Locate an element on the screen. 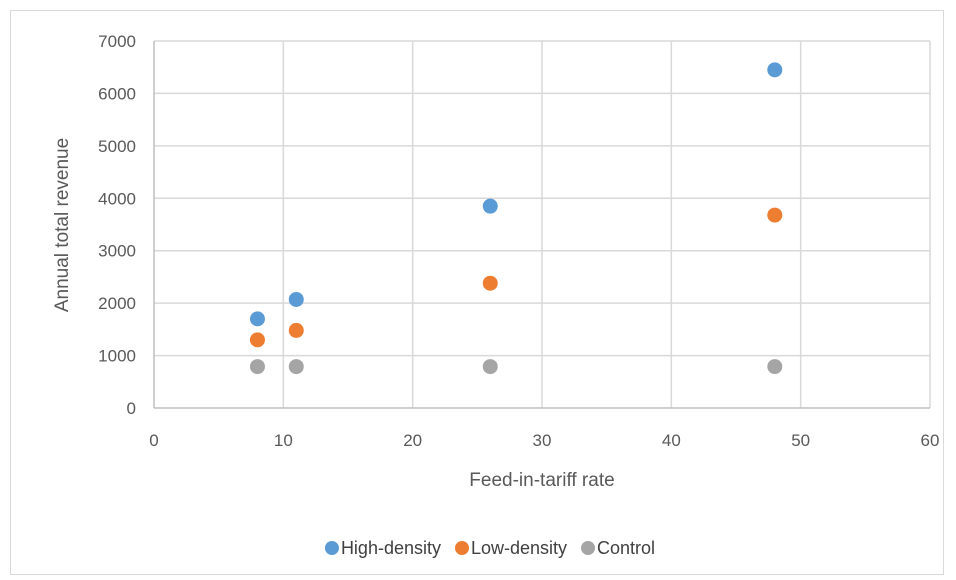  x-tick-label: 20 is located at coordinates (412, 440).